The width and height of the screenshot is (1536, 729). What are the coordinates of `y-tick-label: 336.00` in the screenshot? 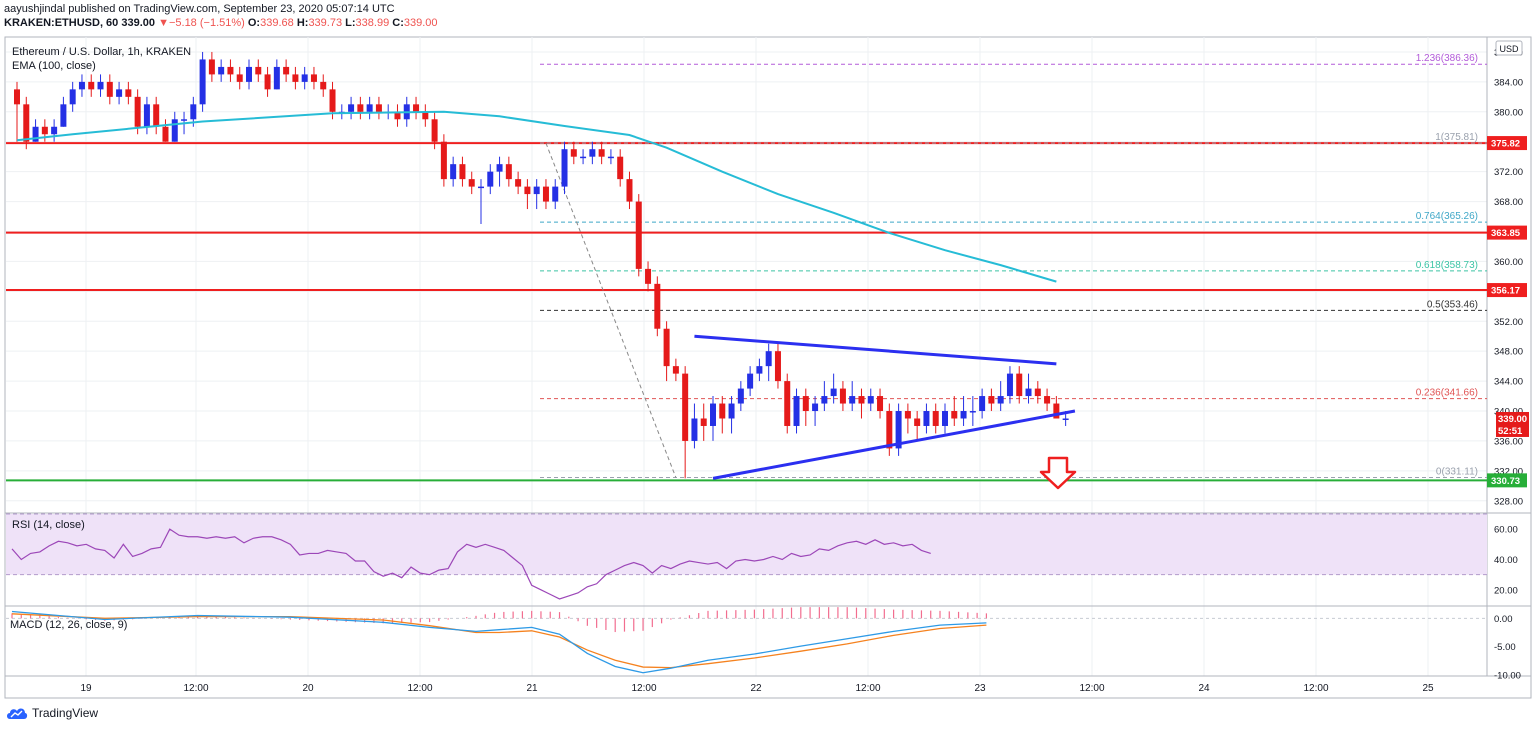 It's located at (1508, 441).